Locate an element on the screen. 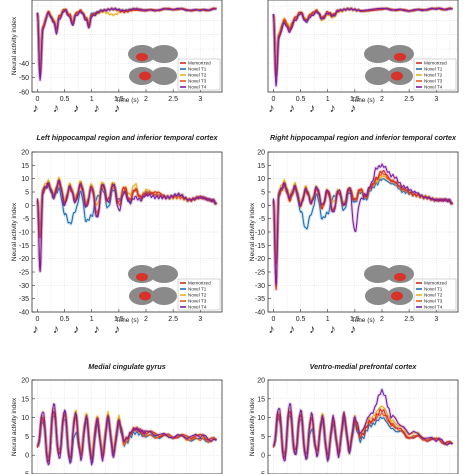  series-line-novel-t2 is located at coordinates (363, 215).